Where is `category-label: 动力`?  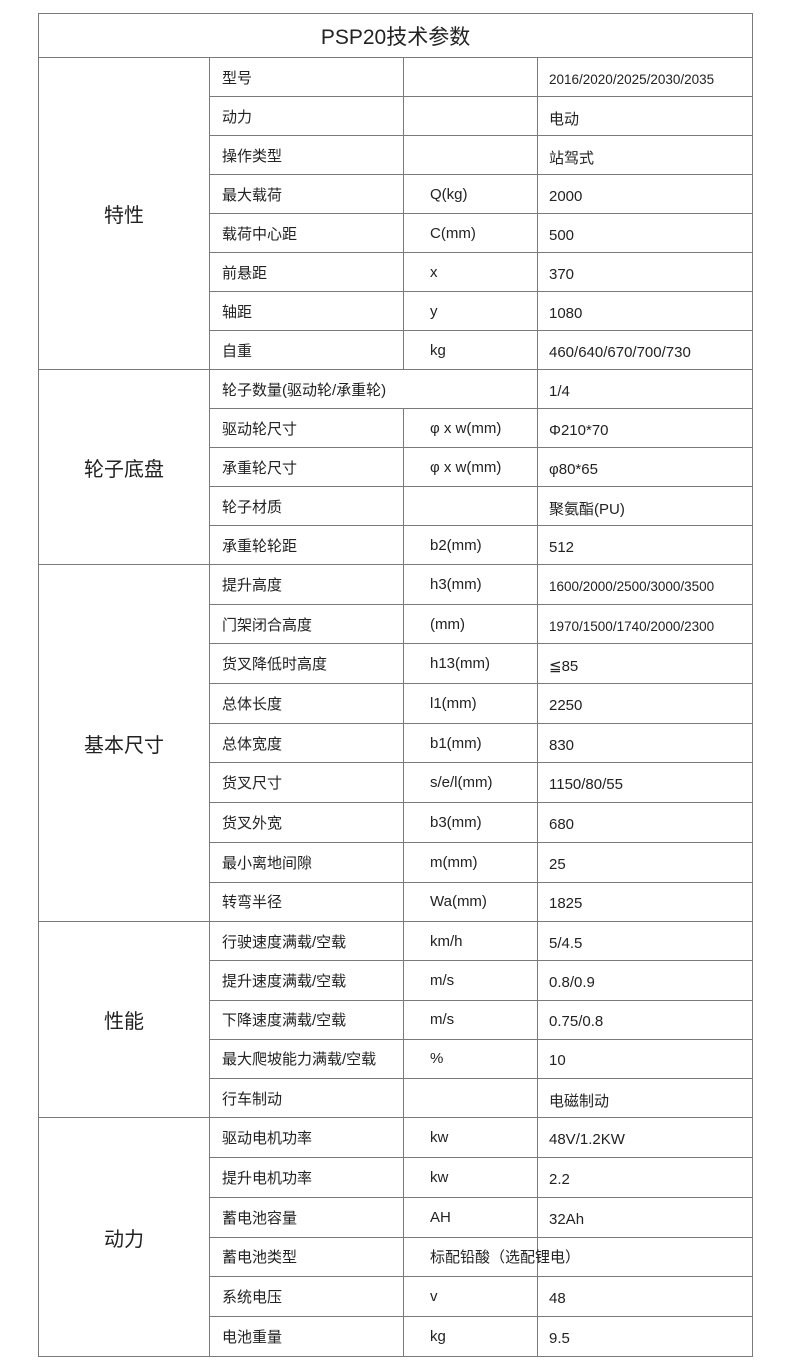 category-label: 动力 is located at coordinates (124, 1237).